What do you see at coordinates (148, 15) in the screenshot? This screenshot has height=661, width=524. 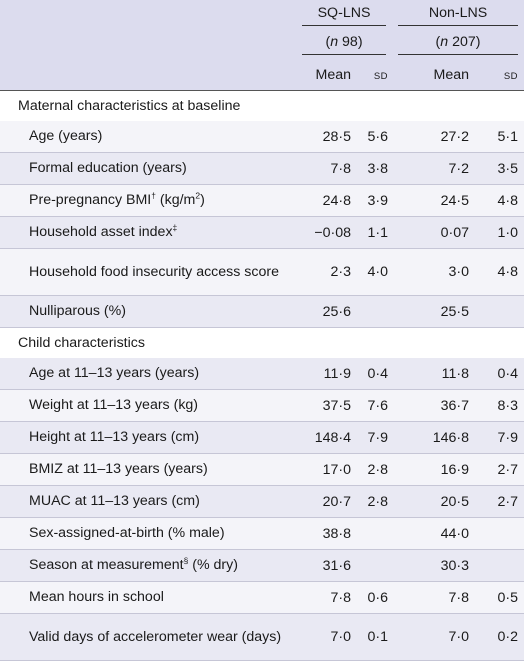 I see `header-blank` at bounding box center [148, 15].